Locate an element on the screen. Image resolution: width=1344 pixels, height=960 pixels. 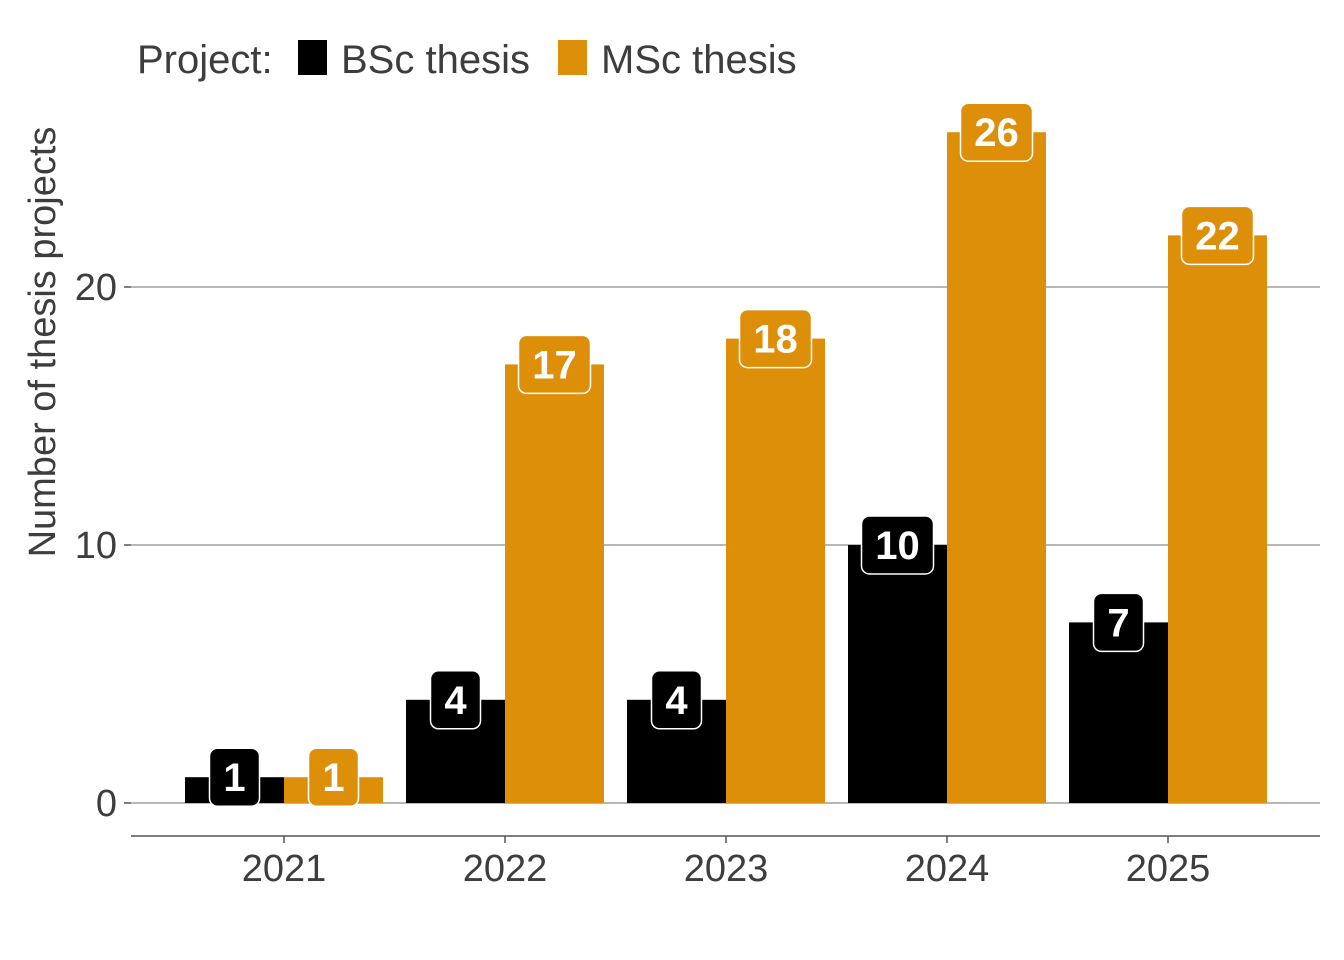
data-label-text: 22 is located at coordinates (1217, 236).